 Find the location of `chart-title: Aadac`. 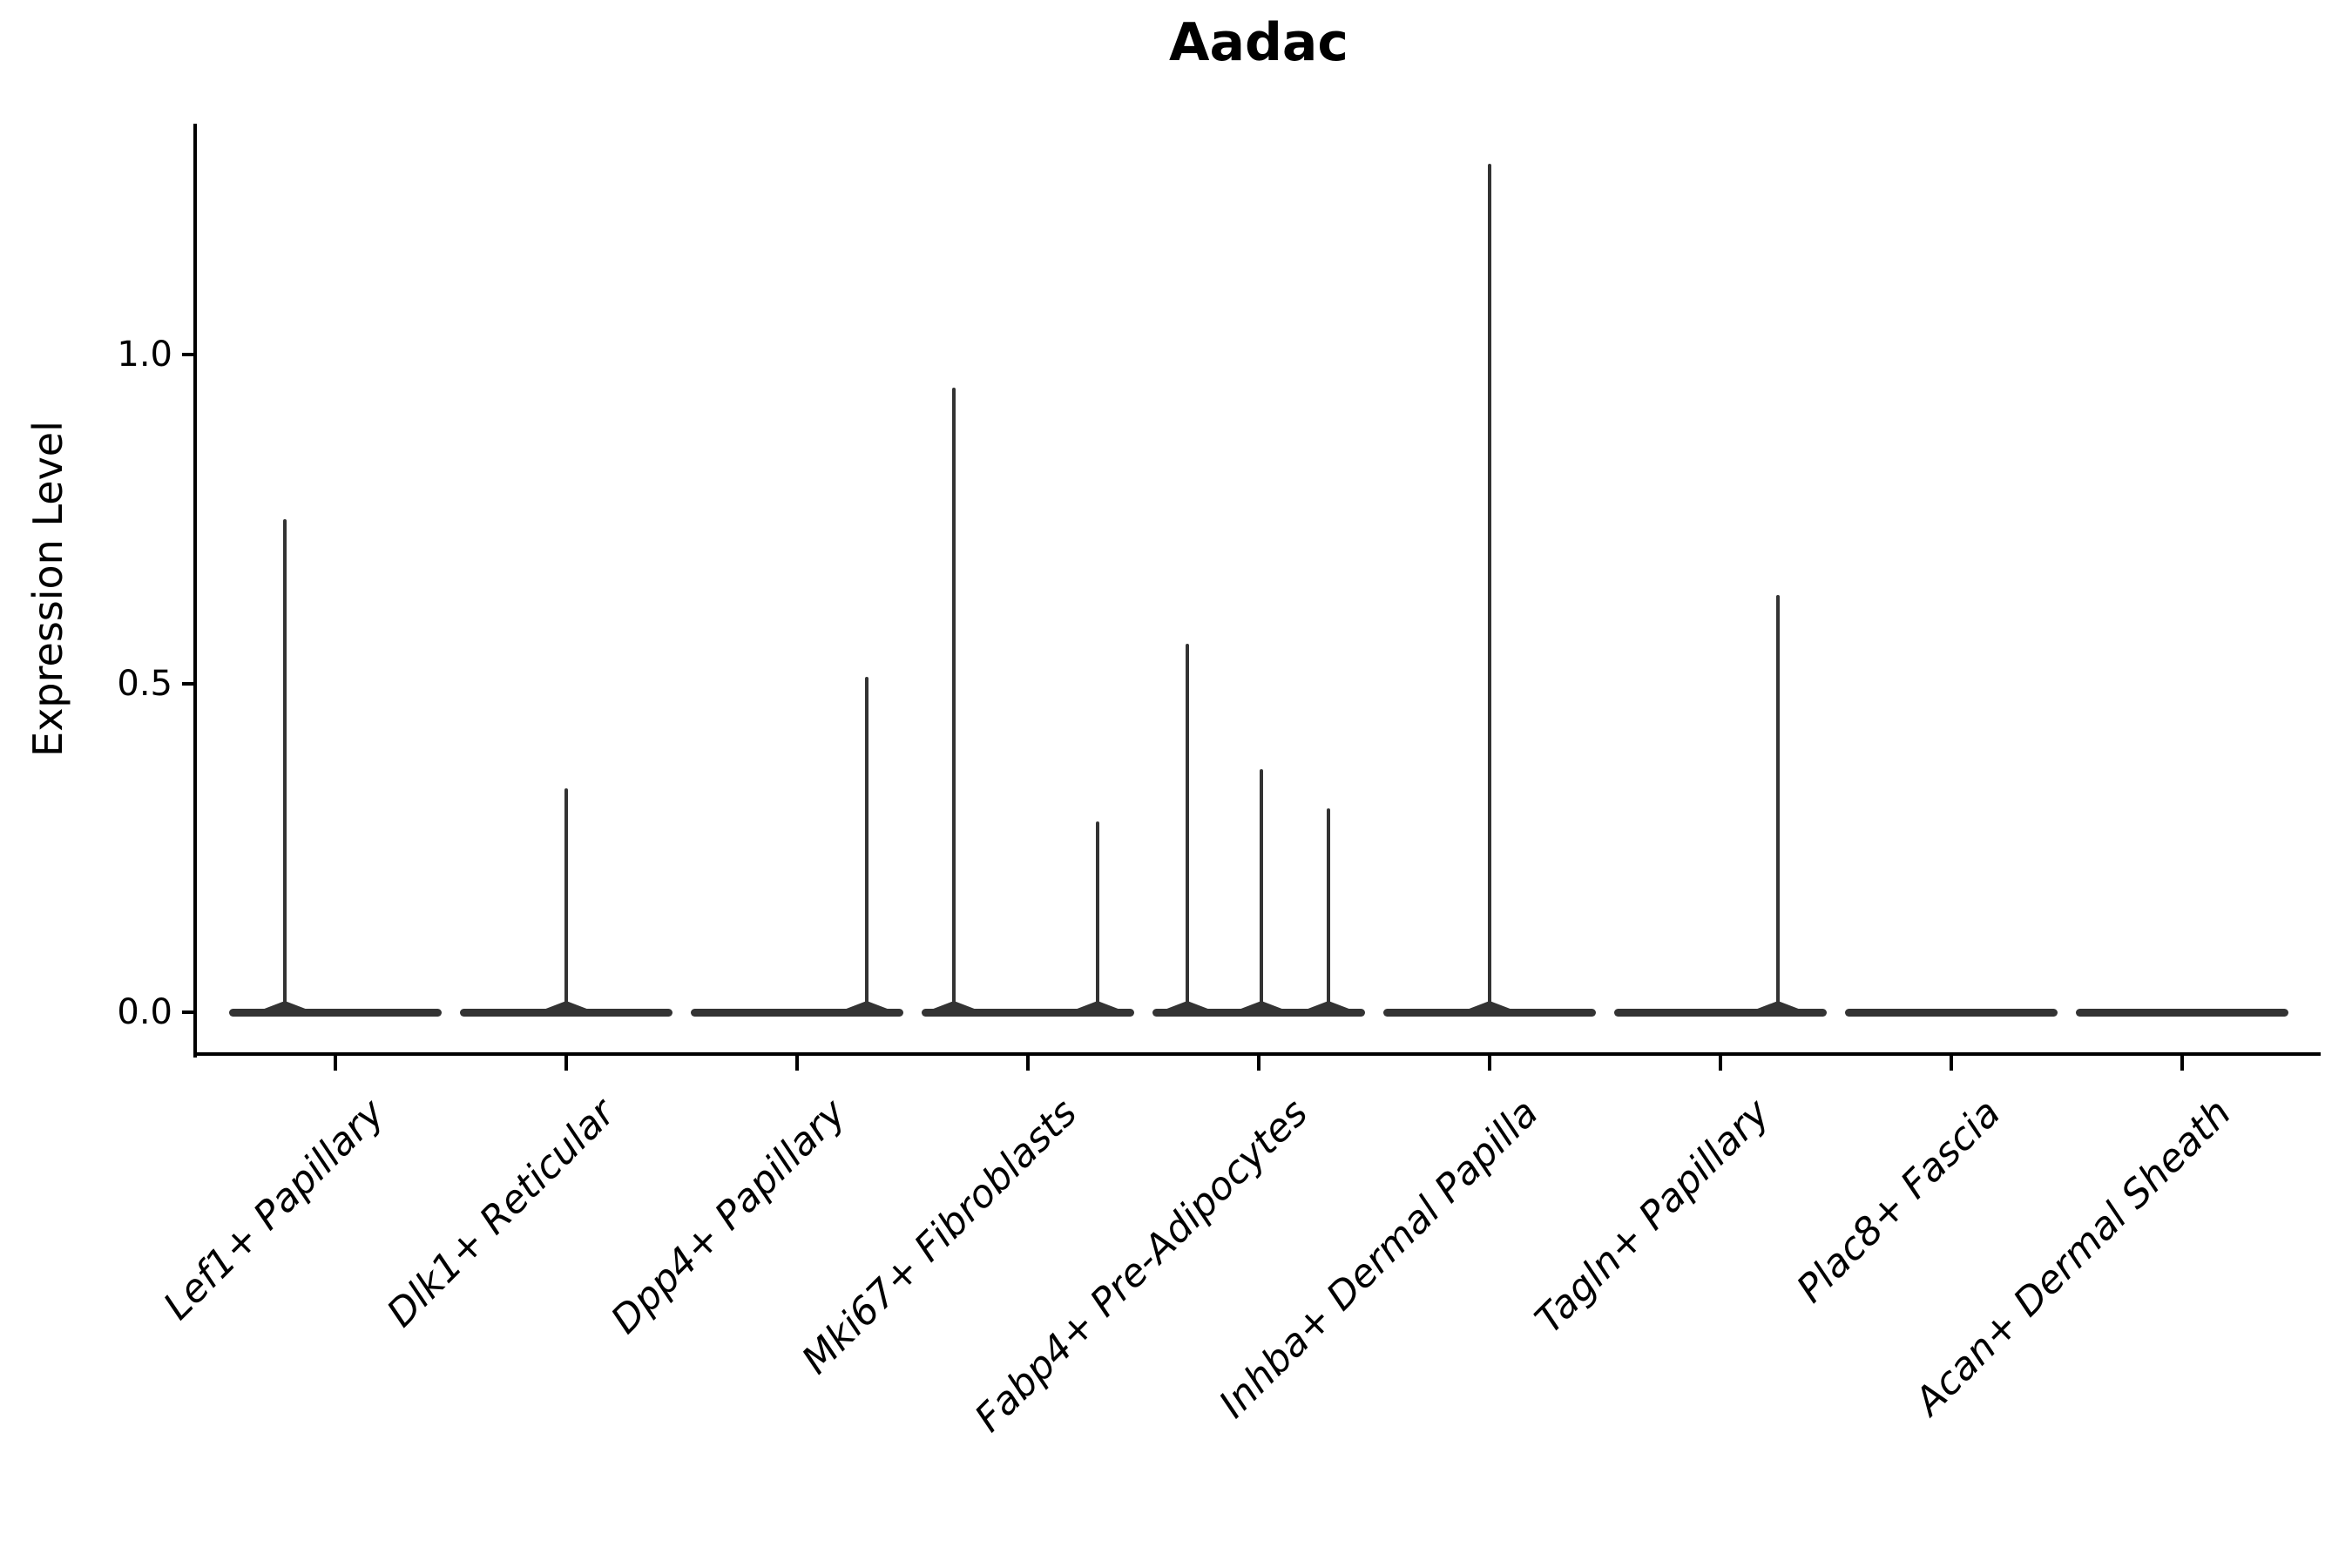

chart-title: Aadac is located at coordinates (1258, 42).